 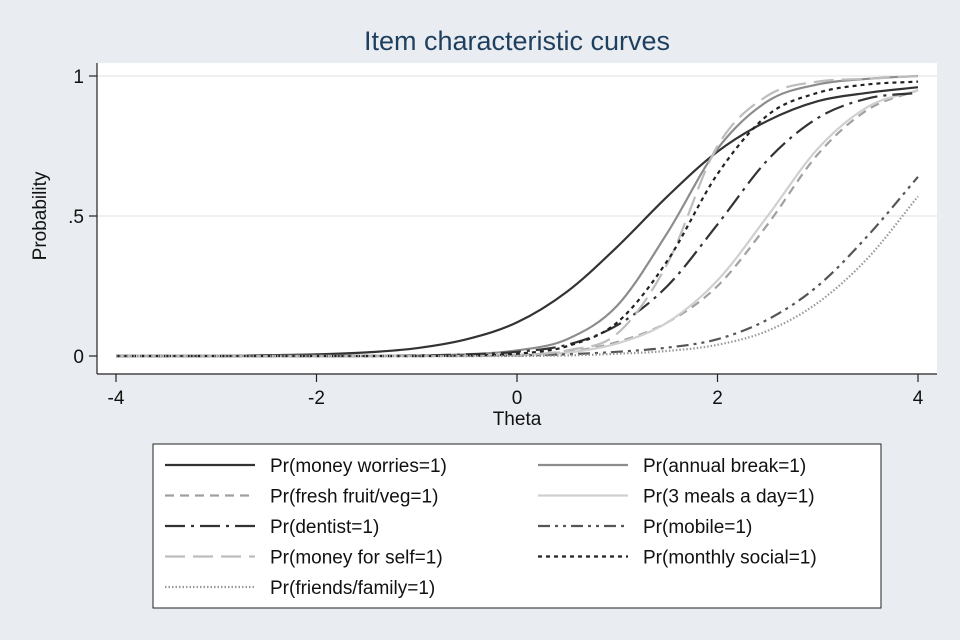 What do you see at coordinates (354, 497) in the screenshot?
I see `legend-label-3: Pr(fresh fruit/veg=1)` at bounding box center [354, 497].